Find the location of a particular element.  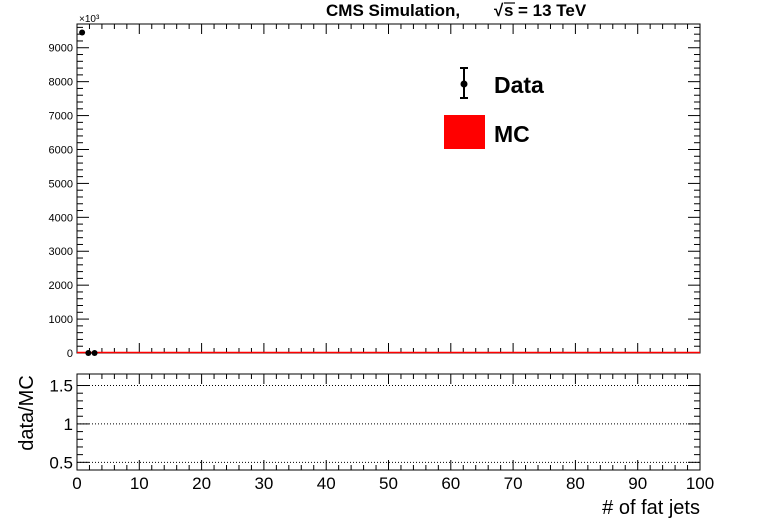

x-tick-label: 70 is located at coordinates (513, 483).